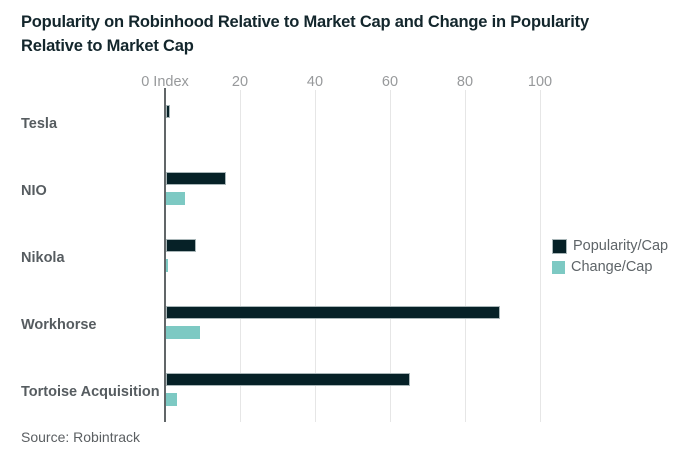 The height and width of the screenshot is (468, 680). Describe the element at coordinates (183, 332) in the screenshot. I see `bar-change-cap-workhorse` at that location.